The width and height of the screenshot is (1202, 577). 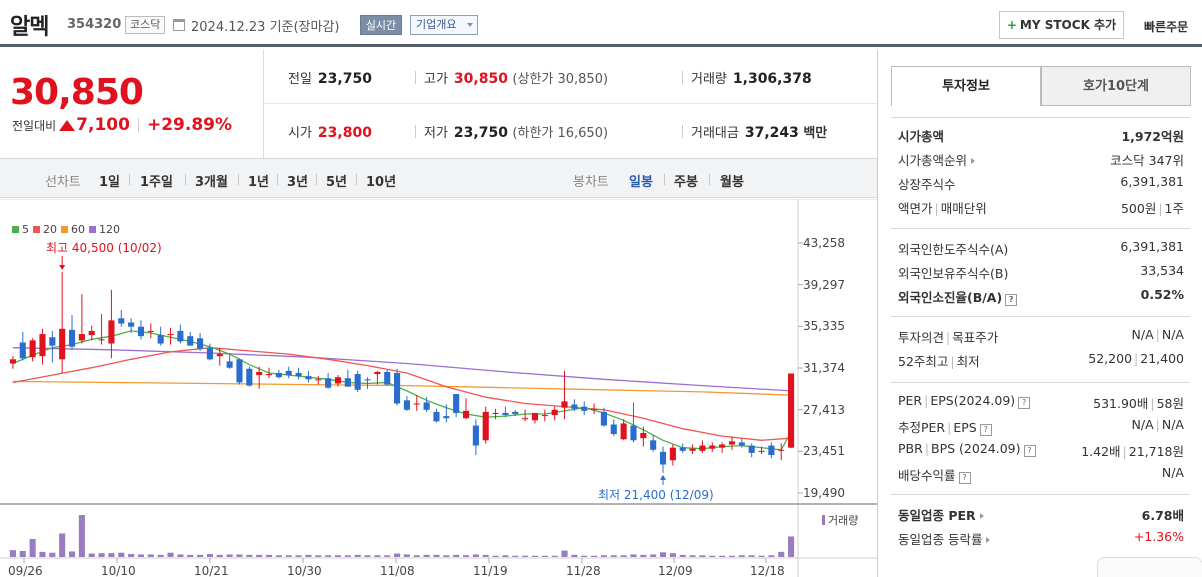 I want to click on period-5y: 5년, so click(x=337, y=182).